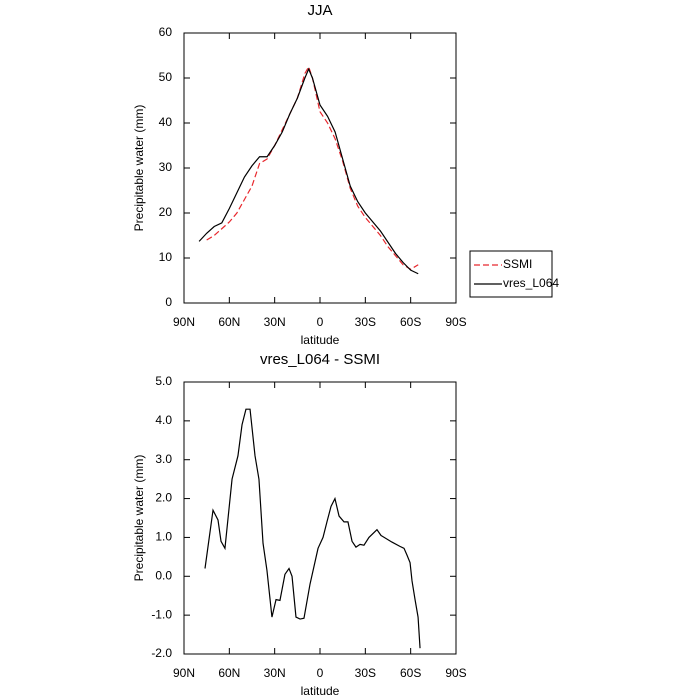 Image resolution: width=700 pixels, height=700 pixels. I want to click on legend-label: SSMI, so click(517, 264).